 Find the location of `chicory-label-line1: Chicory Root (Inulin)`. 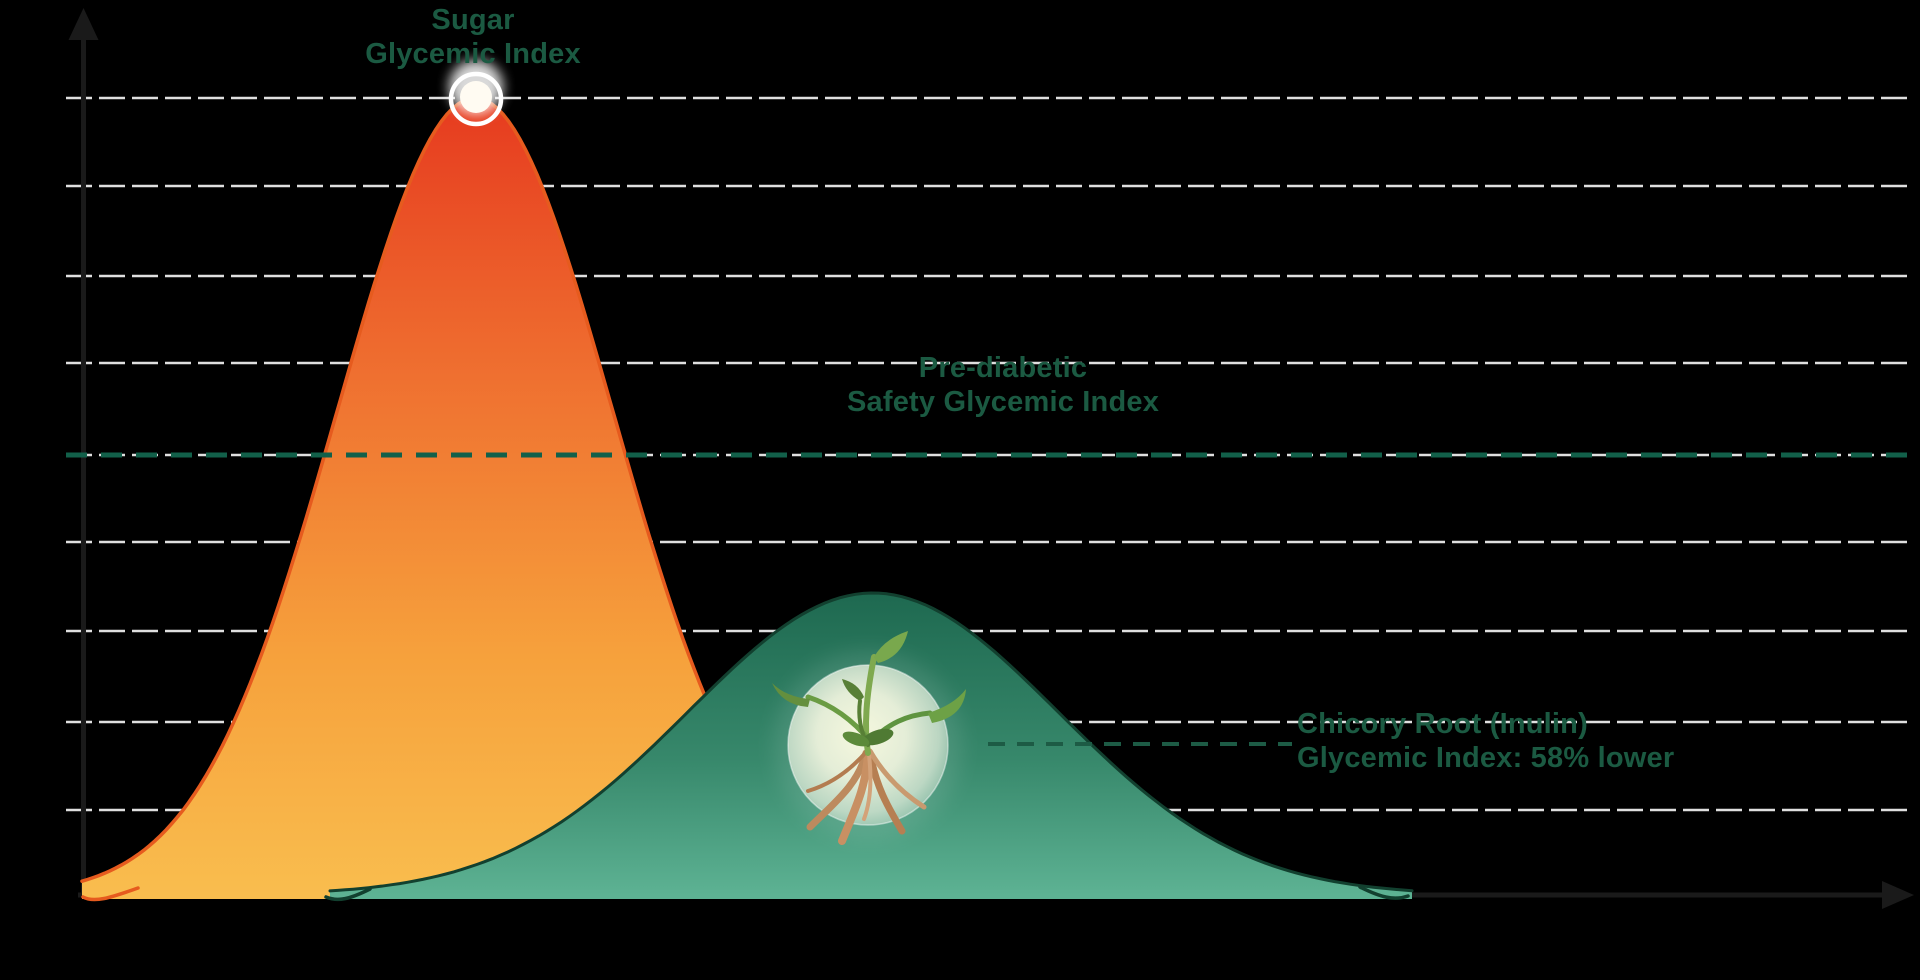

chicory-label-line1: Chicory Root (Inulin) is located at coordinates (1442, 724).